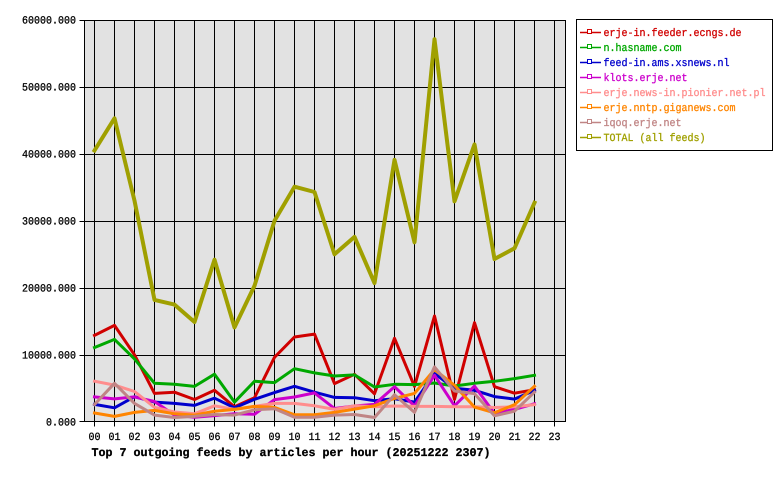  Describe the element at coordinates (643, 49) in the screenshot. I see `svg-text: n.hasname.com` at that location.